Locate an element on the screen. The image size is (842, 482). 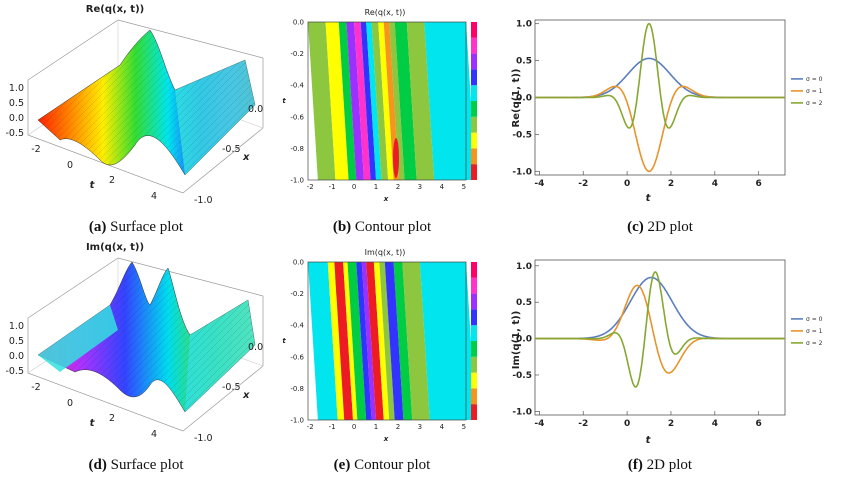
legend-label: σ = 1 is located at coordinates (814, 91).